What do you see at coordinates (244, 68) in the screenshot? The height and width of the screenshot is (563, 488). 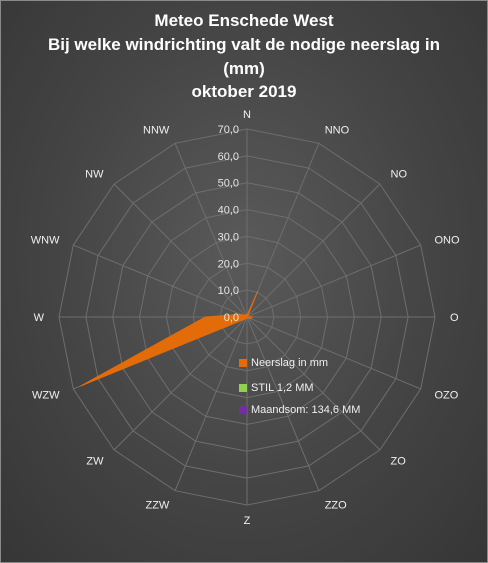 I see `chart-title-line-3: (mm)` at bounding box center [244, 68].